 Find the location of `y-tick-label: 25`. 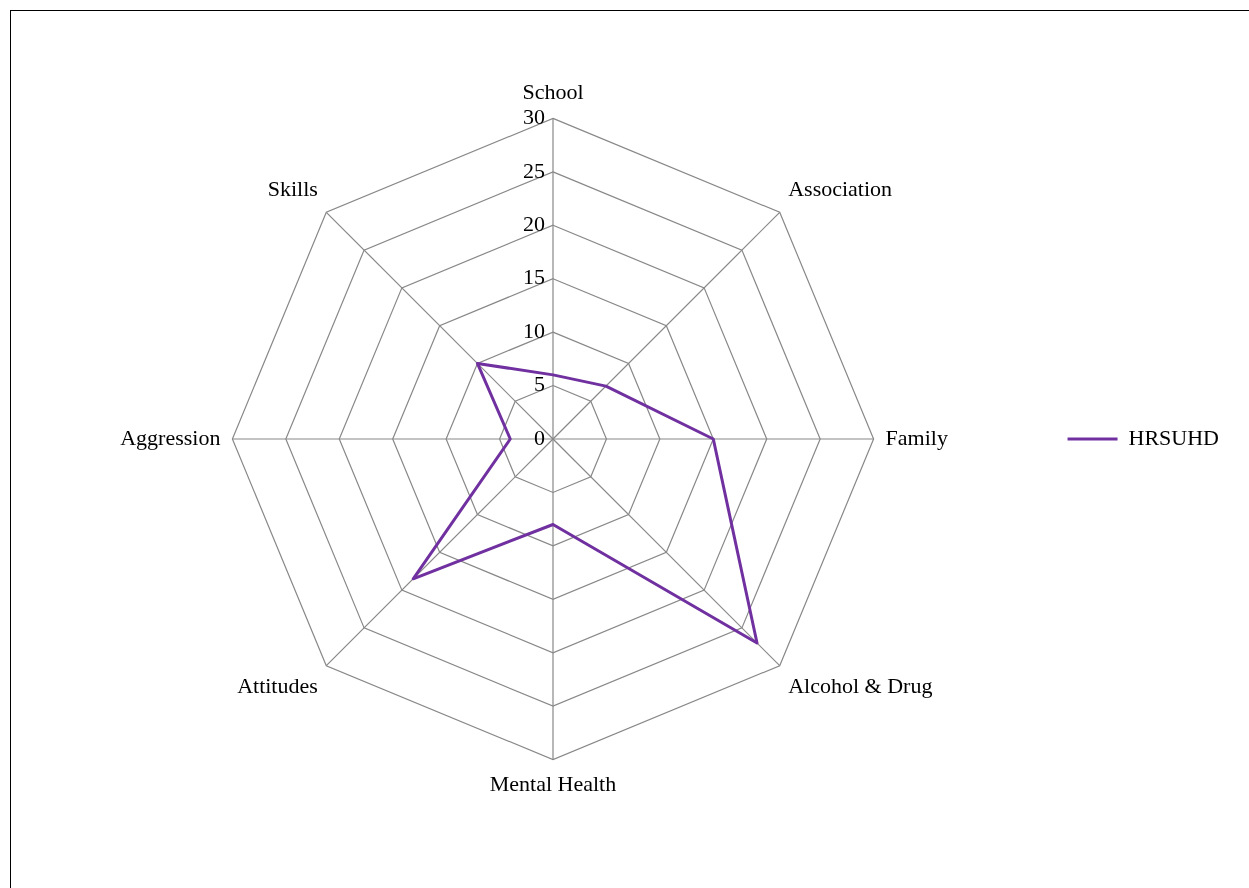

y-tick-label: 25 is located at coordinates (534, 170).